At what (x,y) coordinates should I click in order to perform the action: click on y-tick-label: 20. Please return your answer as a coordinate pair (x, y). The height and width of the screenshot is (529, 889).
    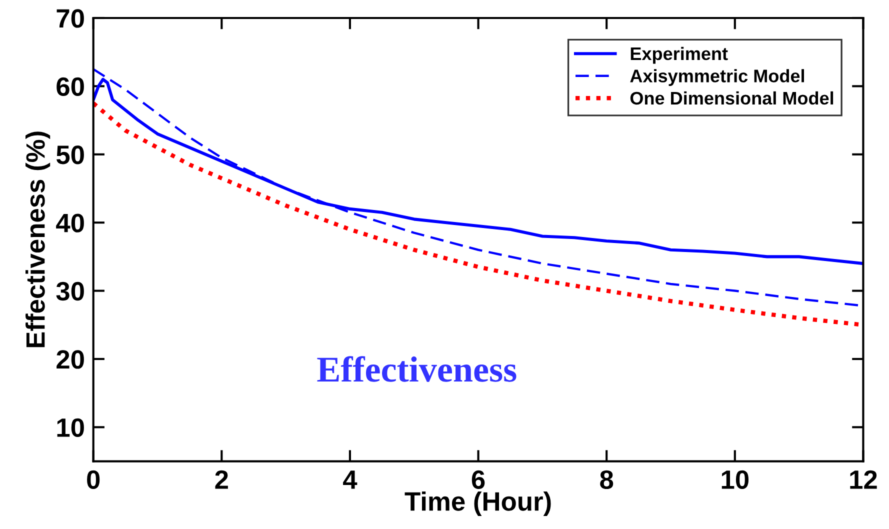
    Looking at the image, I should click on (70, 359).